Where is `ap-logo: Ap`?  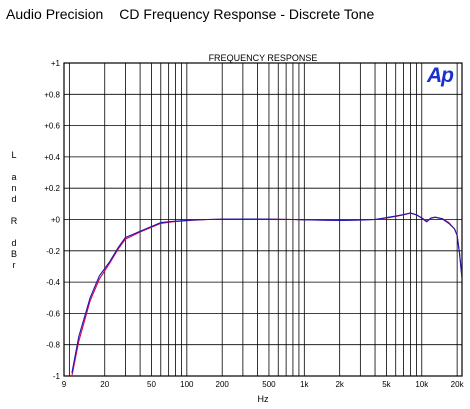 ap-logo: Ap is located at coordinates (440, 75).